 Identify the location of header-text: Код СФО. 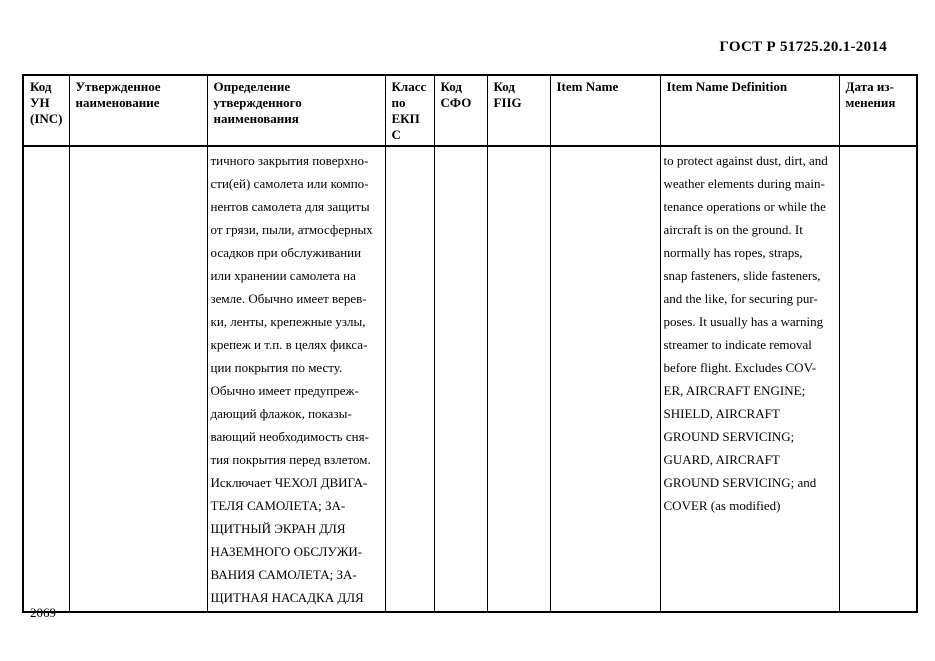
(462, 95).